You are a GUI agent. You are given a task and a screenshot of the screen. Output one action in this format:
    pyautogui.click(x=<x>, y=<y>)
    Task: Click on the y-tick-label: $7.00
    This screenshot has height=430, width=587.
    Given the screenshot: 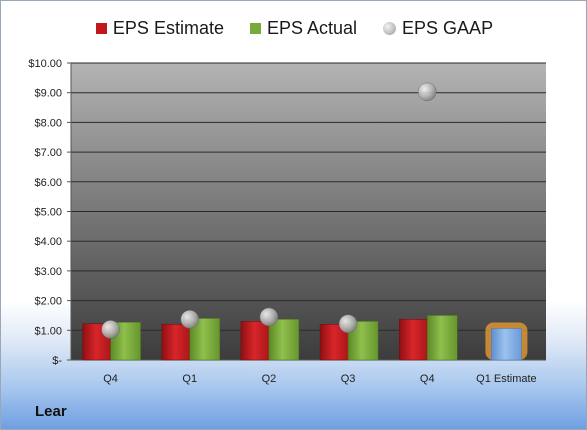 What is the action you would take?
    pyautogui.click(x=48, y=153)
    